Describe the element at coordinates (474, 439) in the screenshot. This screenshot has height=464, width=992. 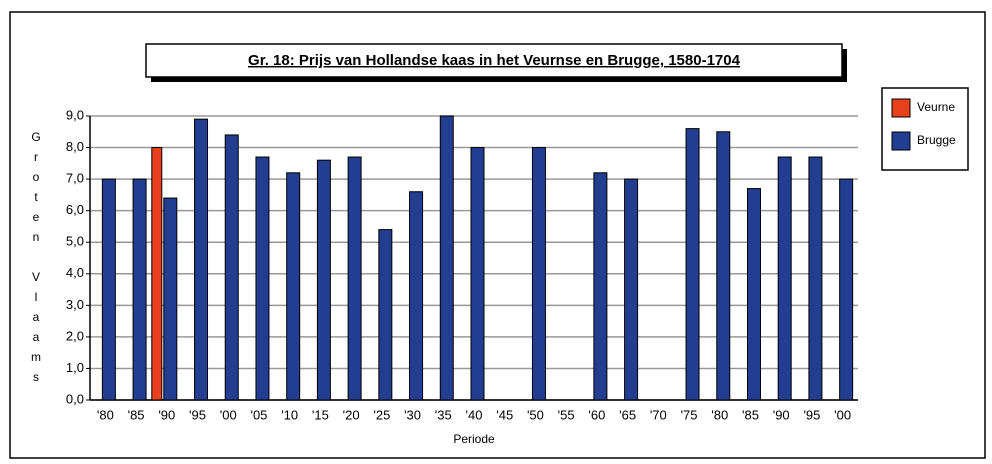
I see `x-axis-label: Periode` at that location.